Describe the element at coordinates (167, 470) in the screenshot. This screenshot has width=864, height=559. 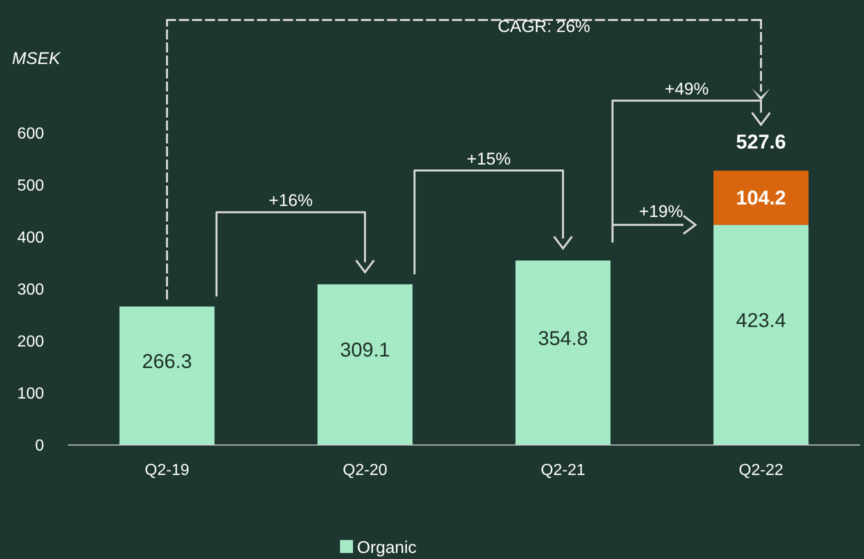
I see `x-tick-label: Q2-19` at that location.